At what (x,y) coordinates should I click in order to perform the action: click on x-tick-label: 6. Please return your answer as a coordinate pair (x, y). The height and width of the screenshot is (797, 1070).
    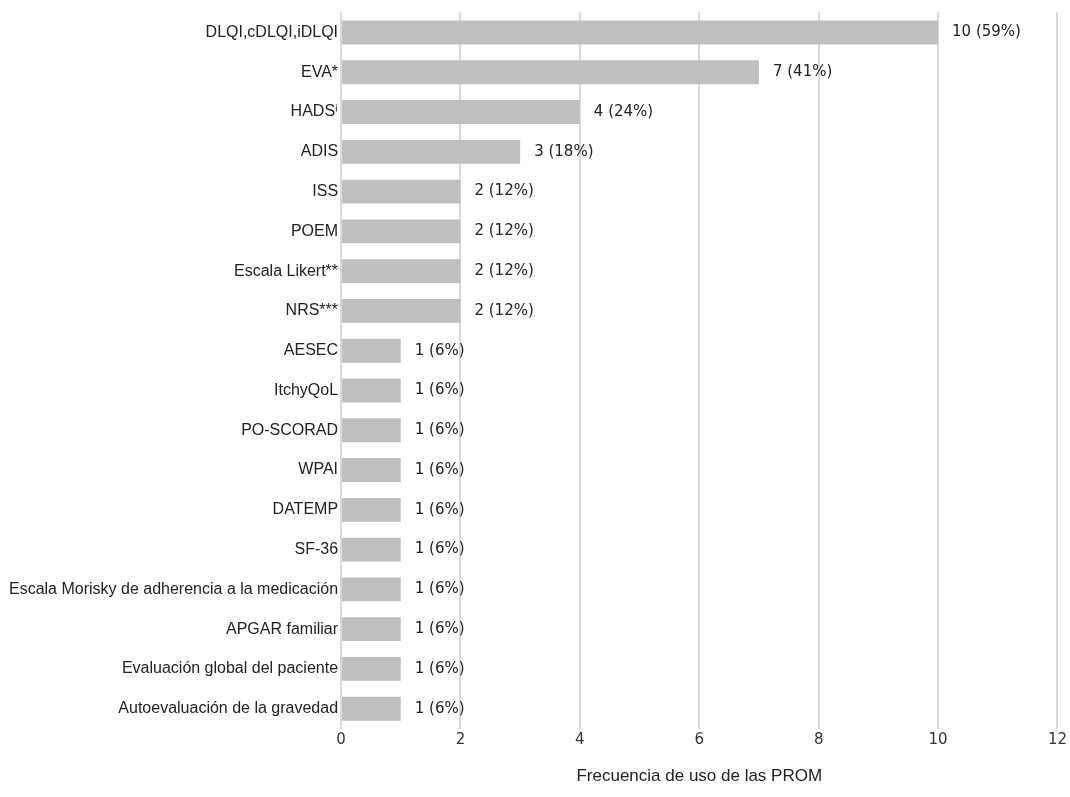
    Looking at the image, I should click on (699, 739).